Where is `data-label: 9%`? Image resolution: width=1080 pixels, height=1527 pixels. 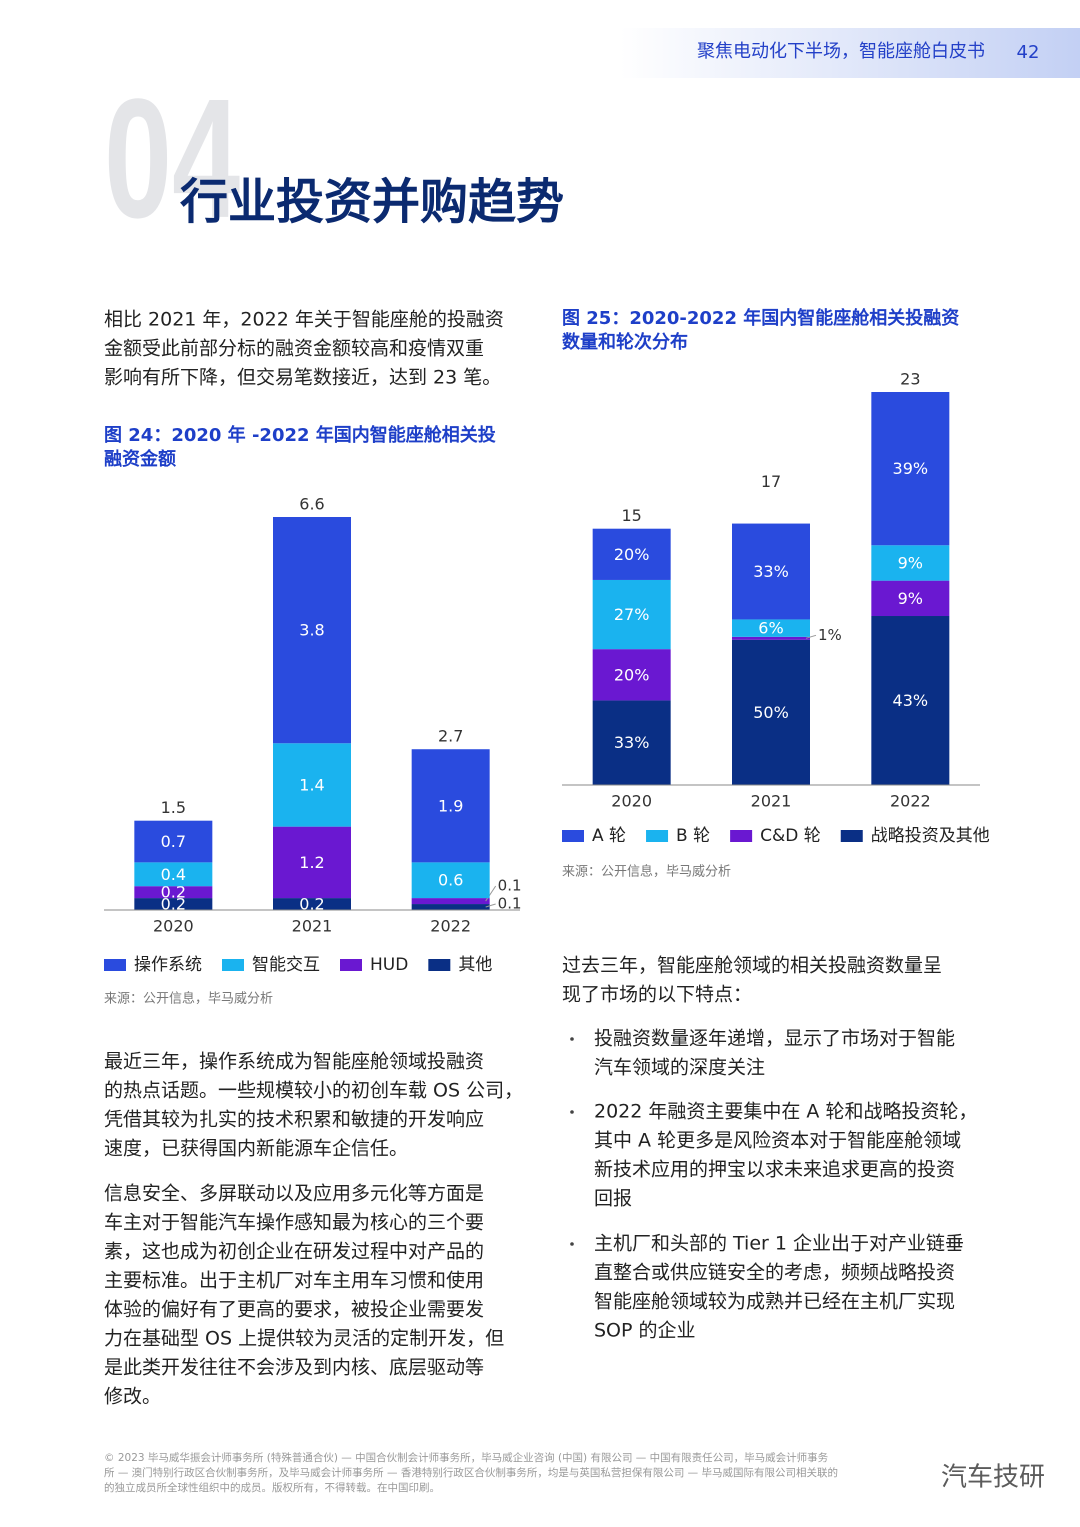
data-label: 9% is located at coordinates (910, 598).